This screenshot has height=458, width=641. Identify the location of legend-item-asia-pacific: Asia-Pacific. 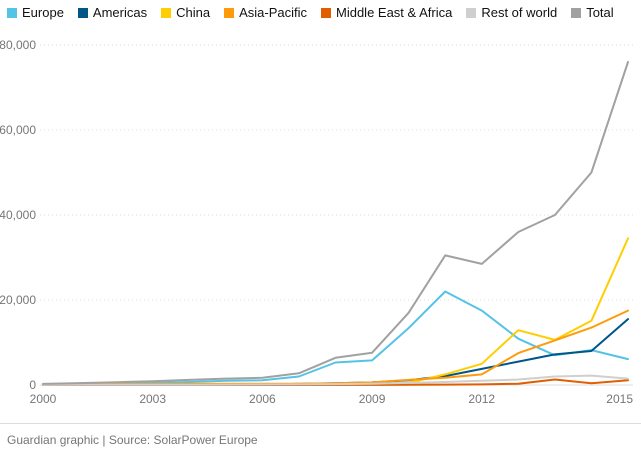
(265, 13).